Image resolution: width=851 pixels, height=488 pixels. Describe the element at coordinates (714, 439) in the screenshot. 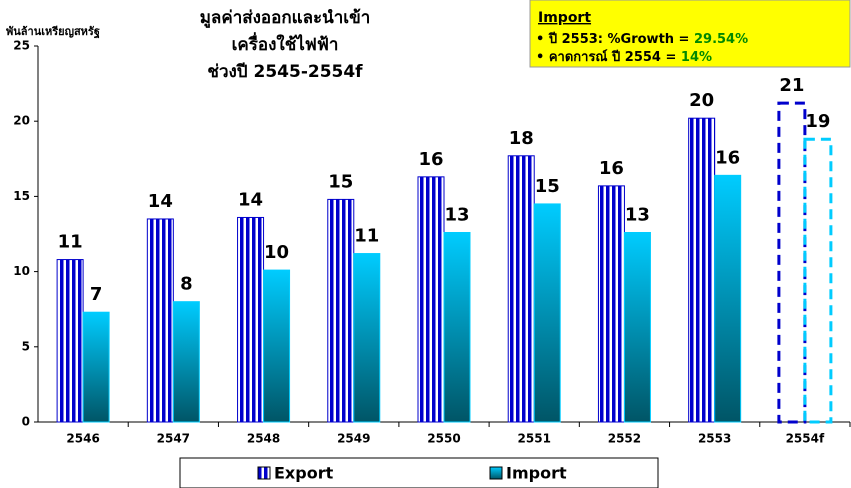

I see `x-tick-label: 2553` at that location.